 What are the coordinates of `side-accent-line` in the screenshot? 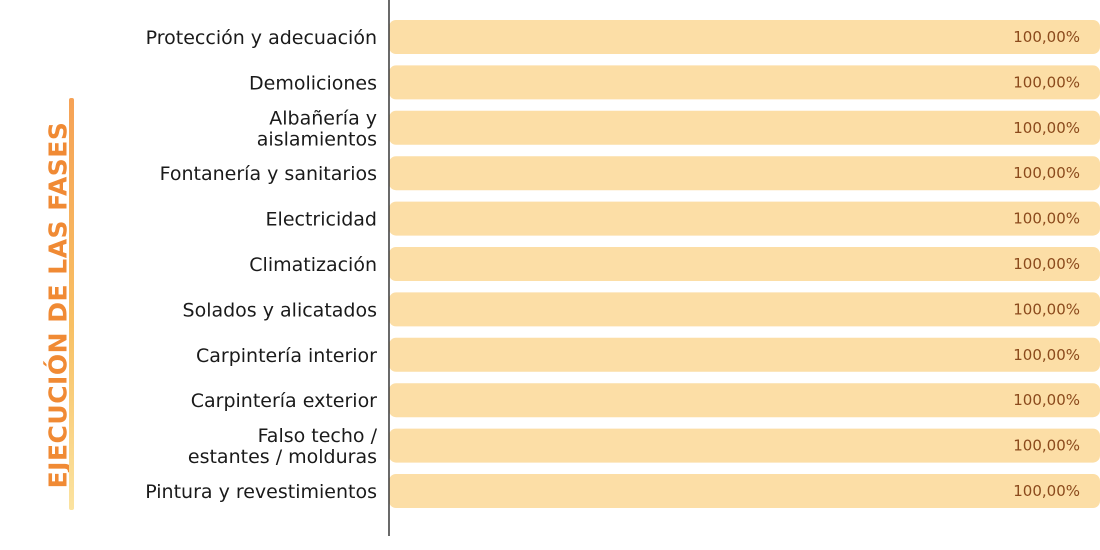 It's located at (71, 304).